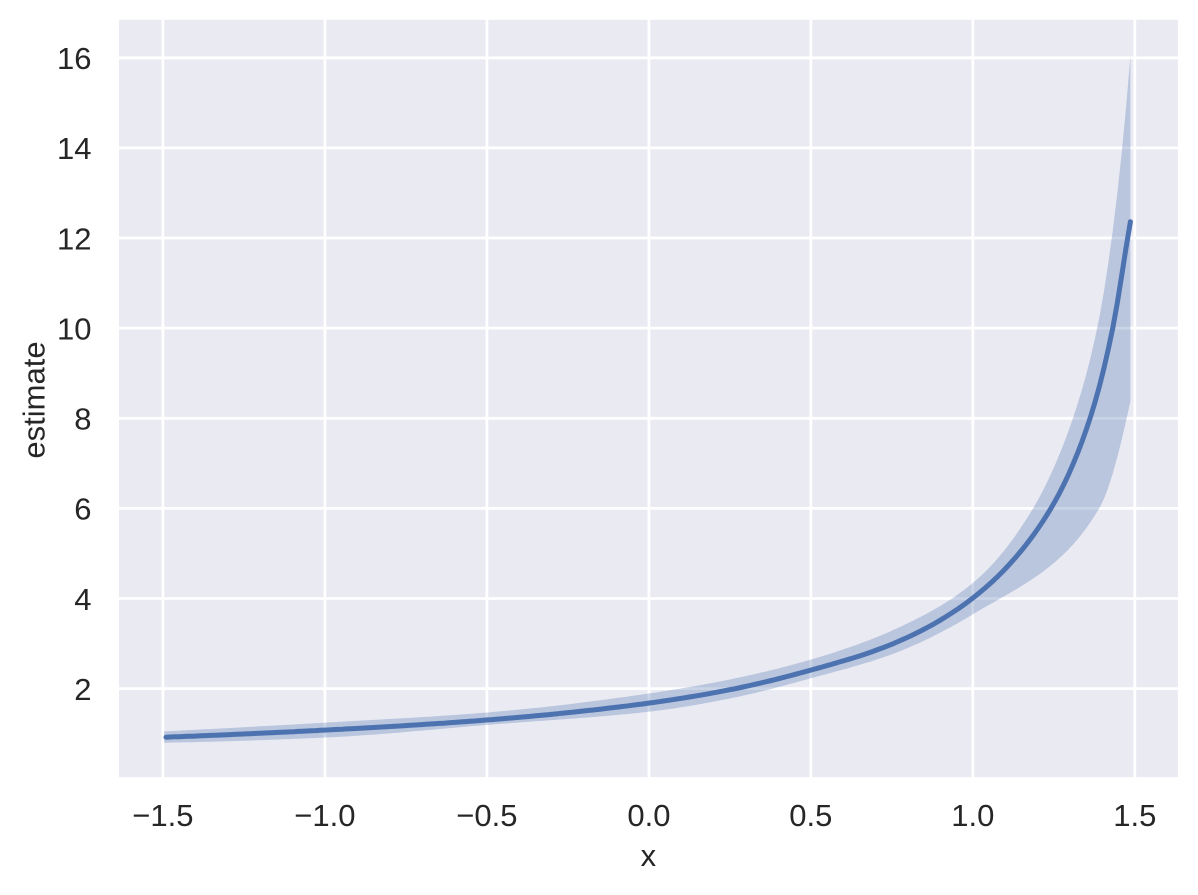 The height and width of the screenshot is (895, 1198). Describe the element at coordinates (82, 419) in the screenshot. I see `svg-text: 8` at that location.